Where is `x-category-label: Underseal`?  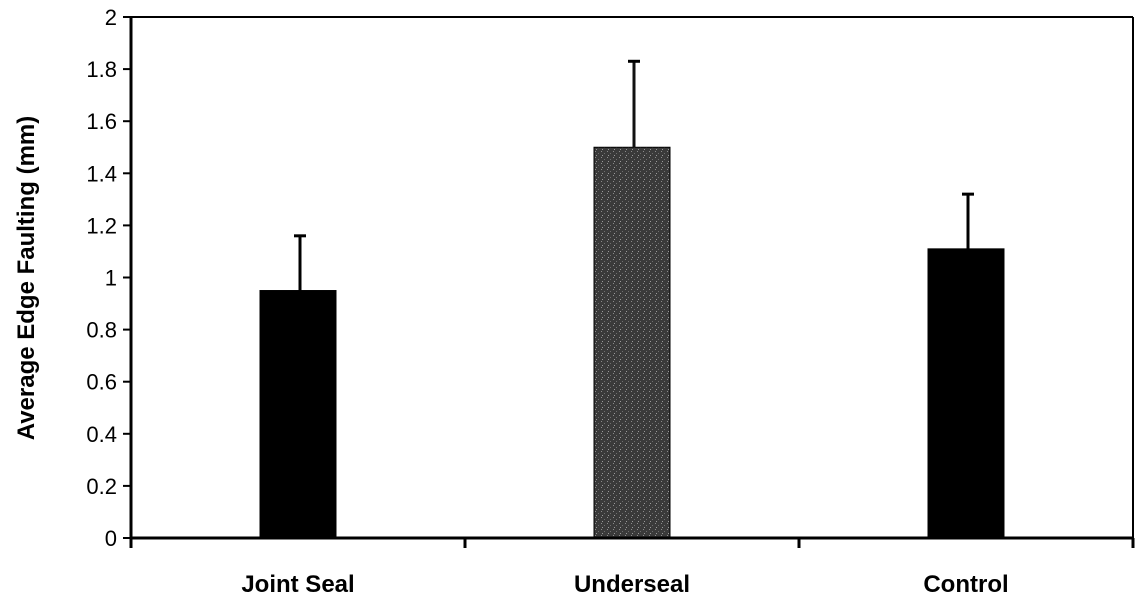
x-category-label: Underseal is located at coordinates (632, 584).